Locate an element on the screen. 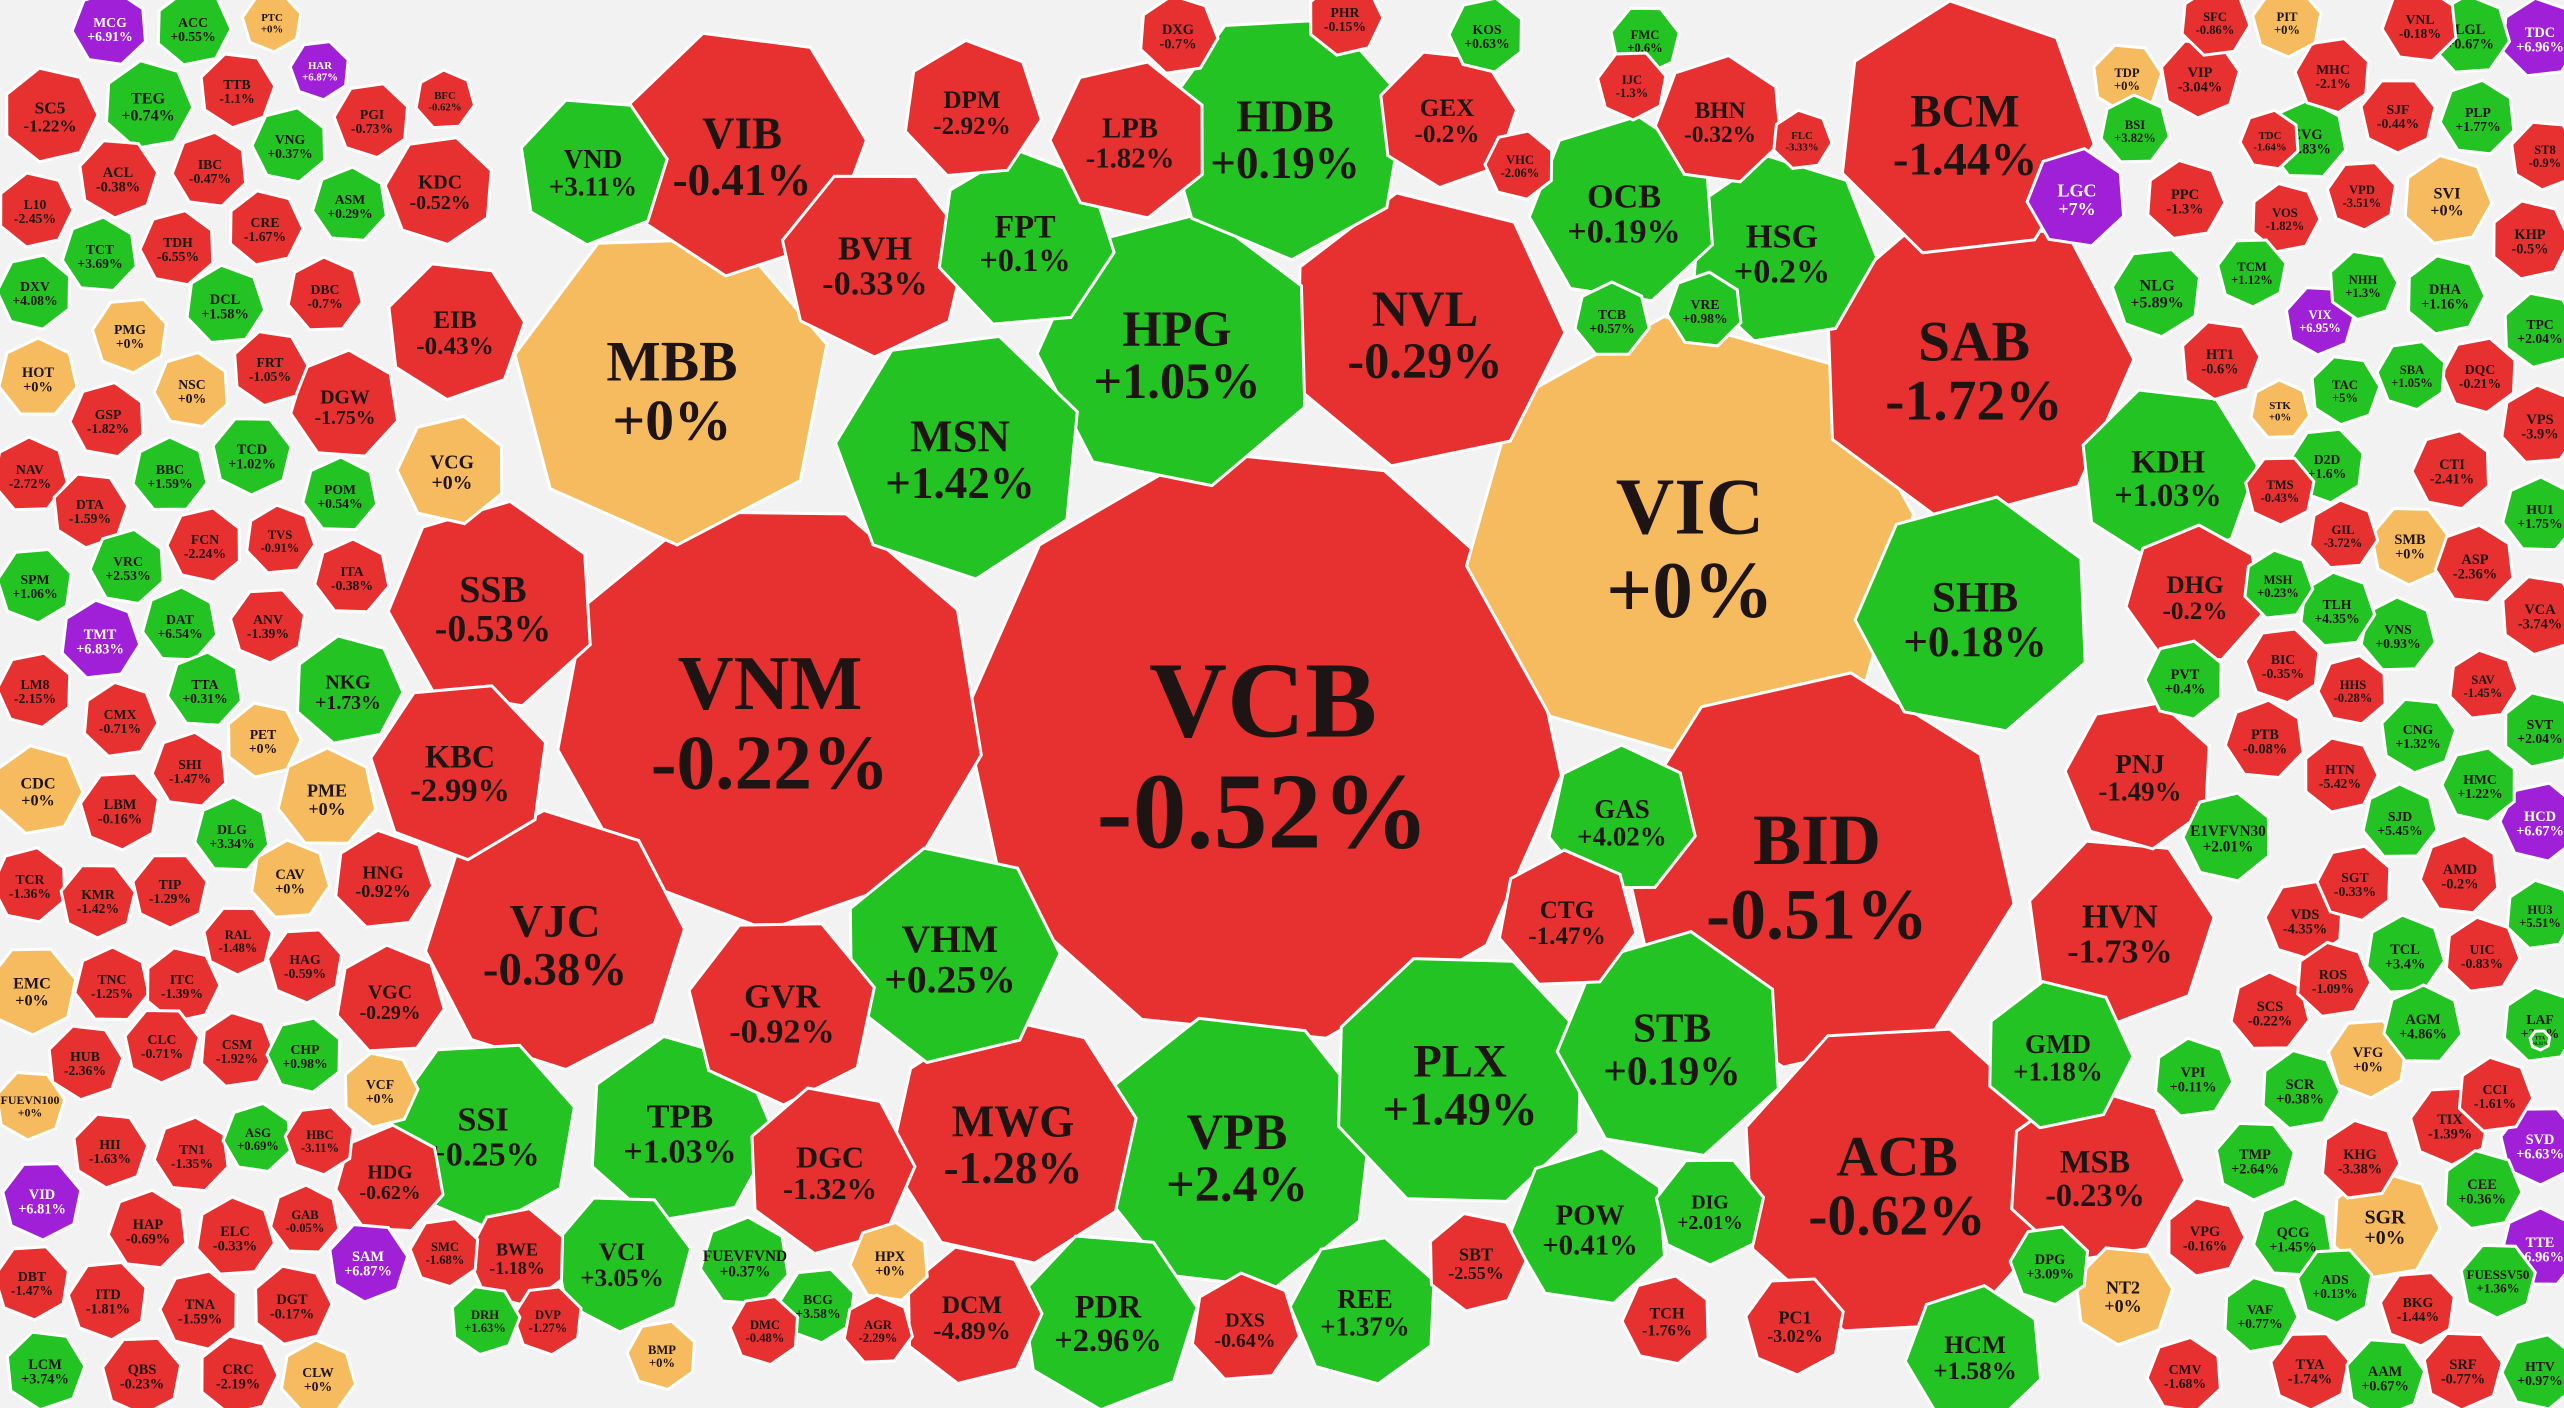 Image resolution: width=2564 pixels, height=1408 pixels. stock-cell-sjf-196: SJF-0.44% is located at coordinates (2398, 117).